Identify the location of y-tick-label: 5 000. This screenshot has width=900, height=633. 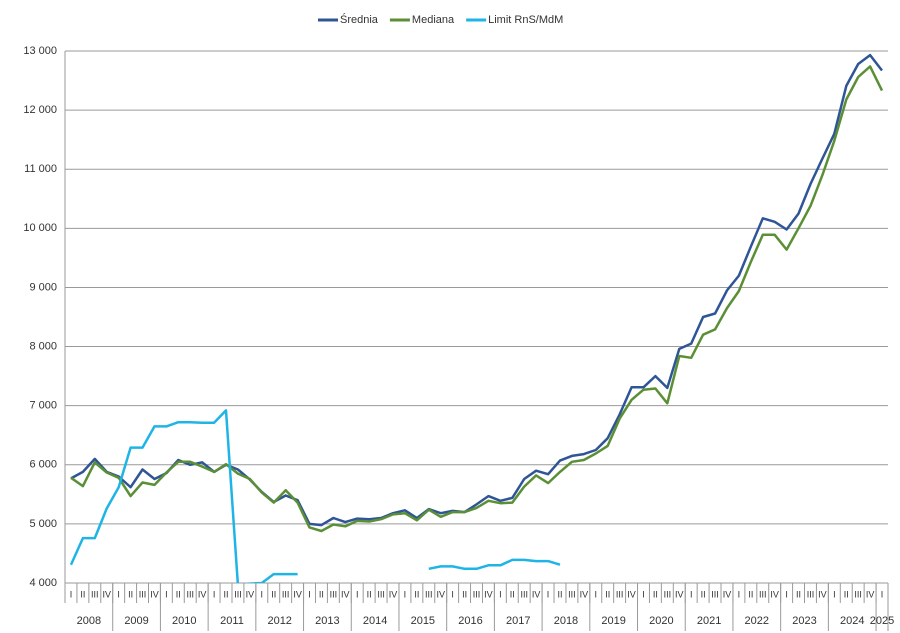
(43, 524).